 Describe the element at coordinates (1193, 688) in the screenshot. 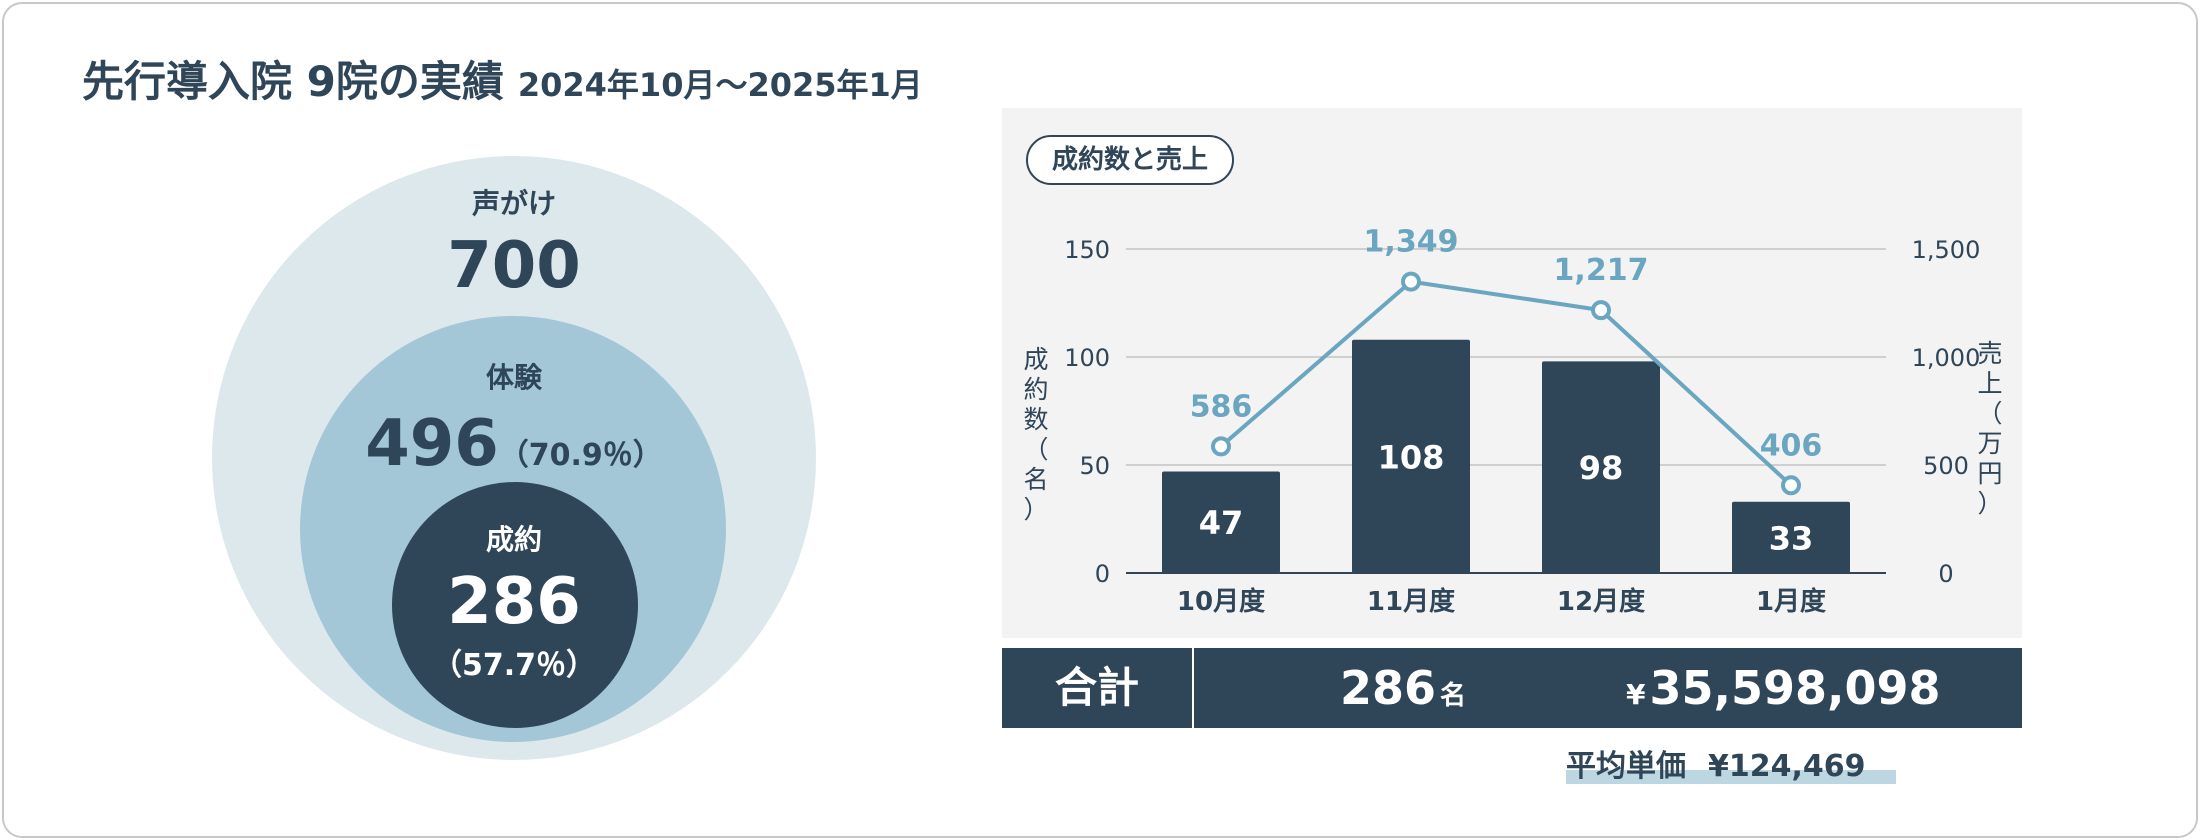

I see `totals-divider` at that location.